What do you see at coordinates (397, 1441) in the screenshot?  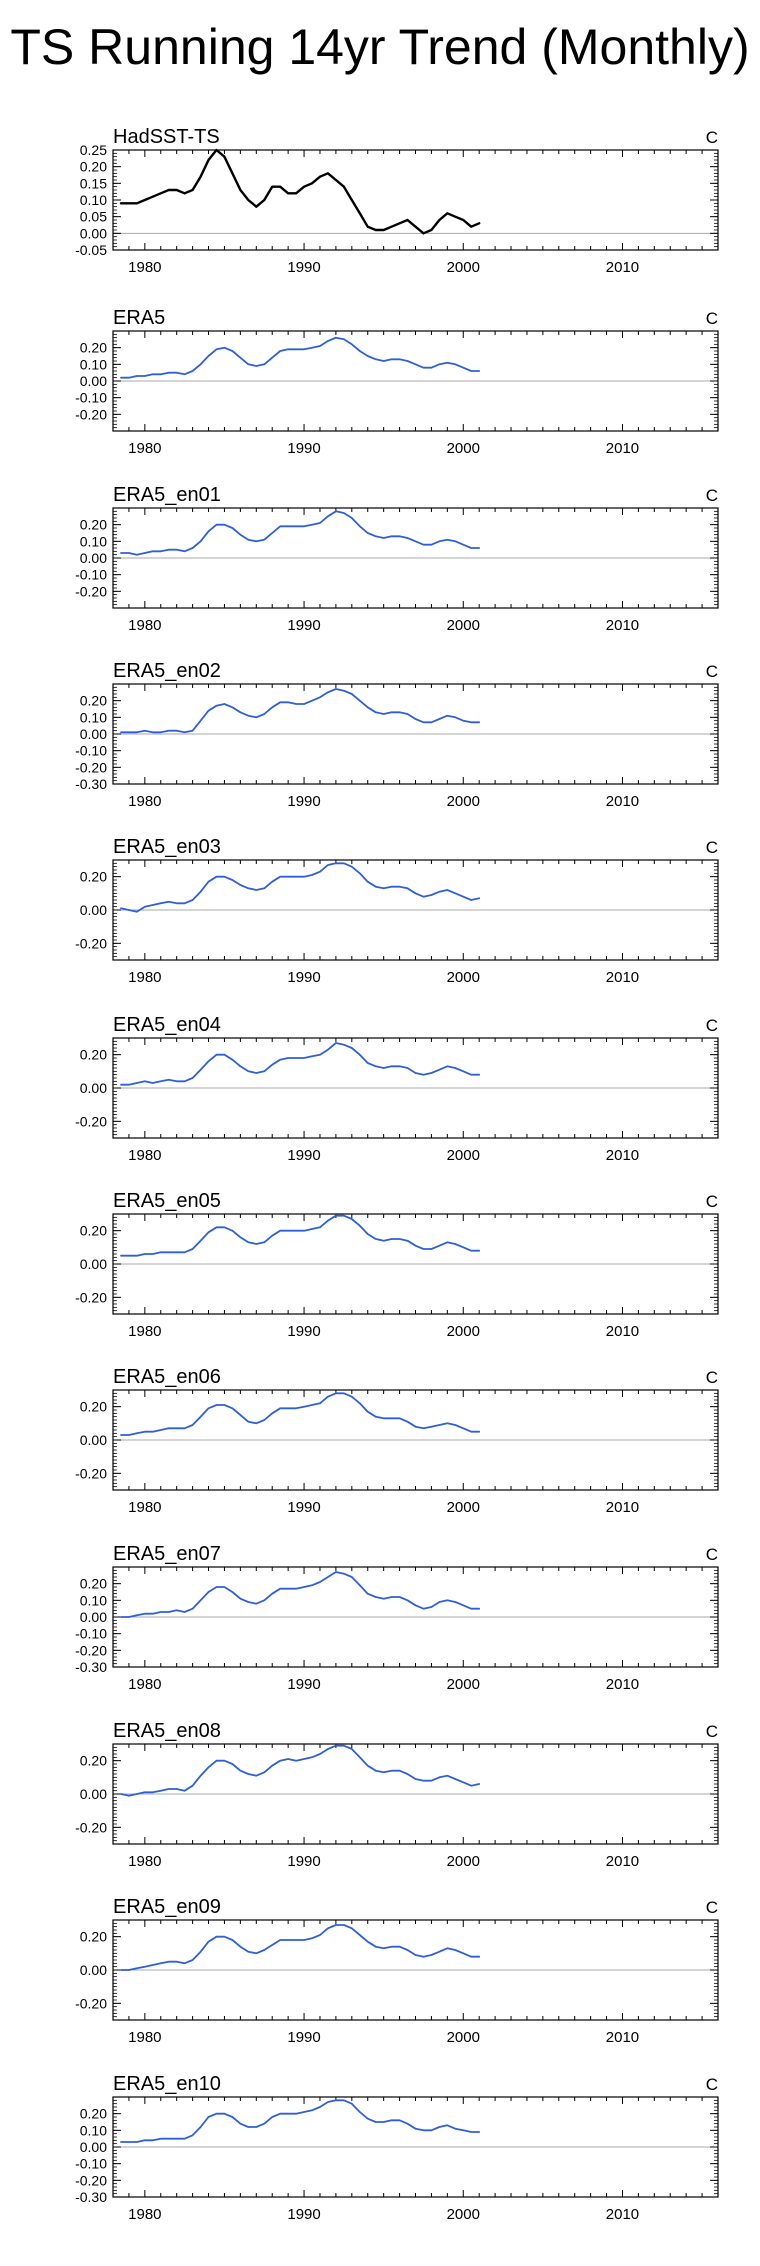 I see `chart-panel-ERA5_en06: ERA5_en06 C 1980 1990 2000 2010 -0.20 0.00 0.20` at bounding box center [397, 1441].